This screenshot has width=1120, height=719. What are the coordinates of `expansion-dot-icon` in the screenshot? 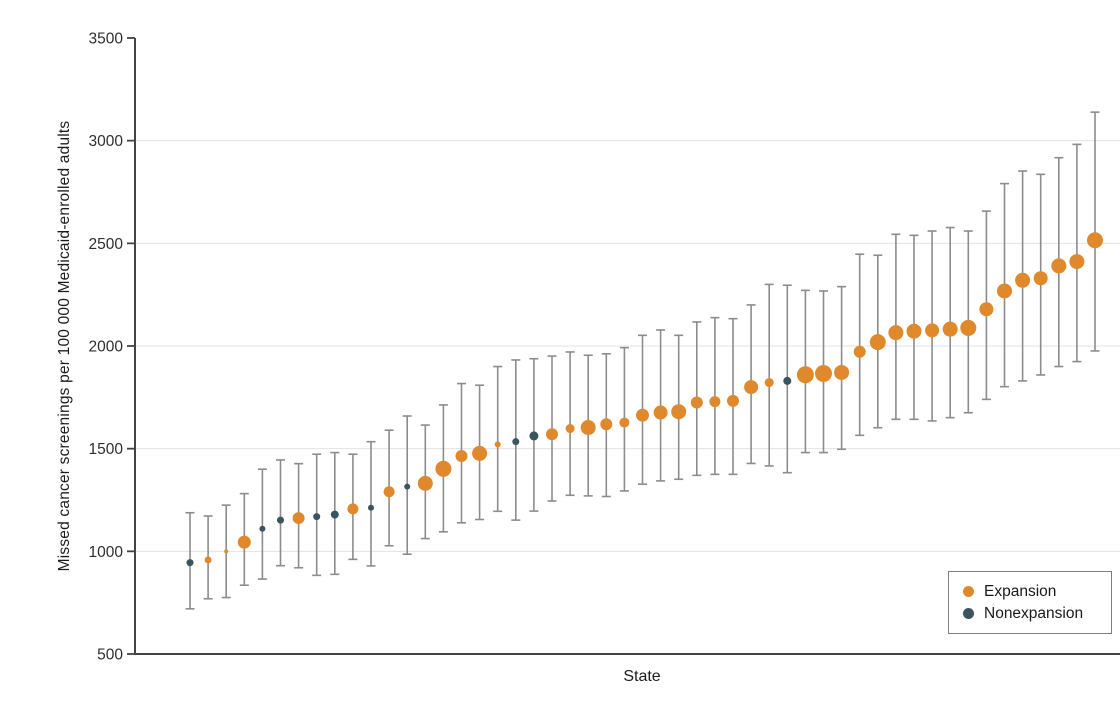 It's located at (968, 591).